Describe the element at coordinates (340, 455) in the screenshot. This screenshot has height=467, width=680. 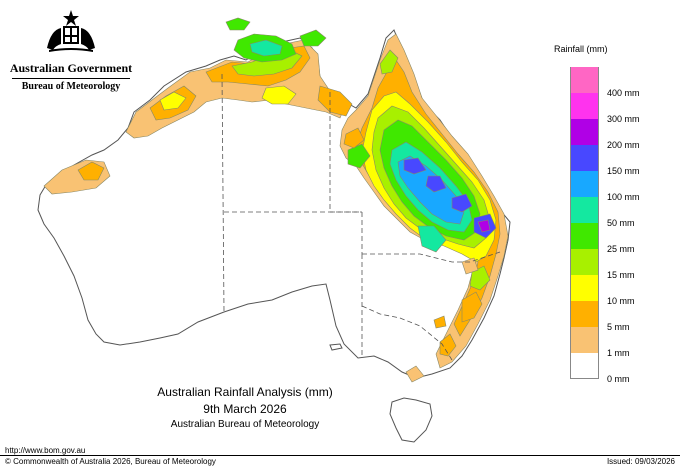
I see `footer-divider` at that location.